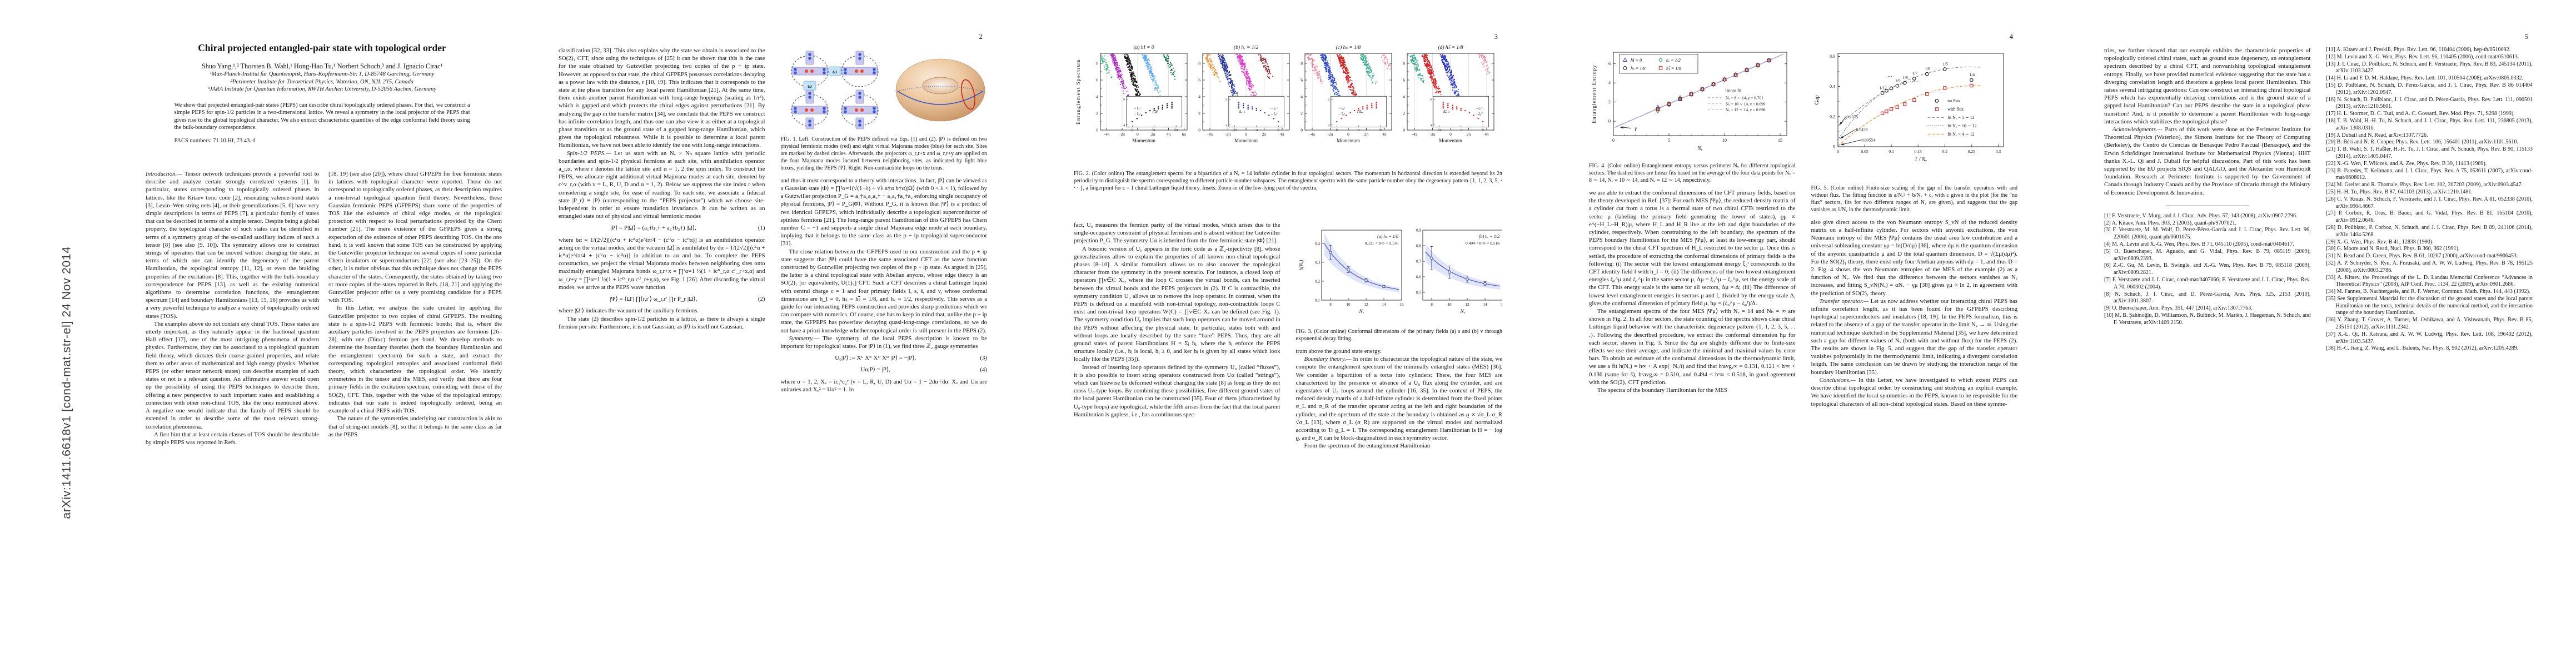 Image resolution: width=2576 pixels, height=667 pixels. What do you see at coordinates (1636, 129) in the screenshot?
I see `svg-text: γ` at bounding box center [1636, 129].